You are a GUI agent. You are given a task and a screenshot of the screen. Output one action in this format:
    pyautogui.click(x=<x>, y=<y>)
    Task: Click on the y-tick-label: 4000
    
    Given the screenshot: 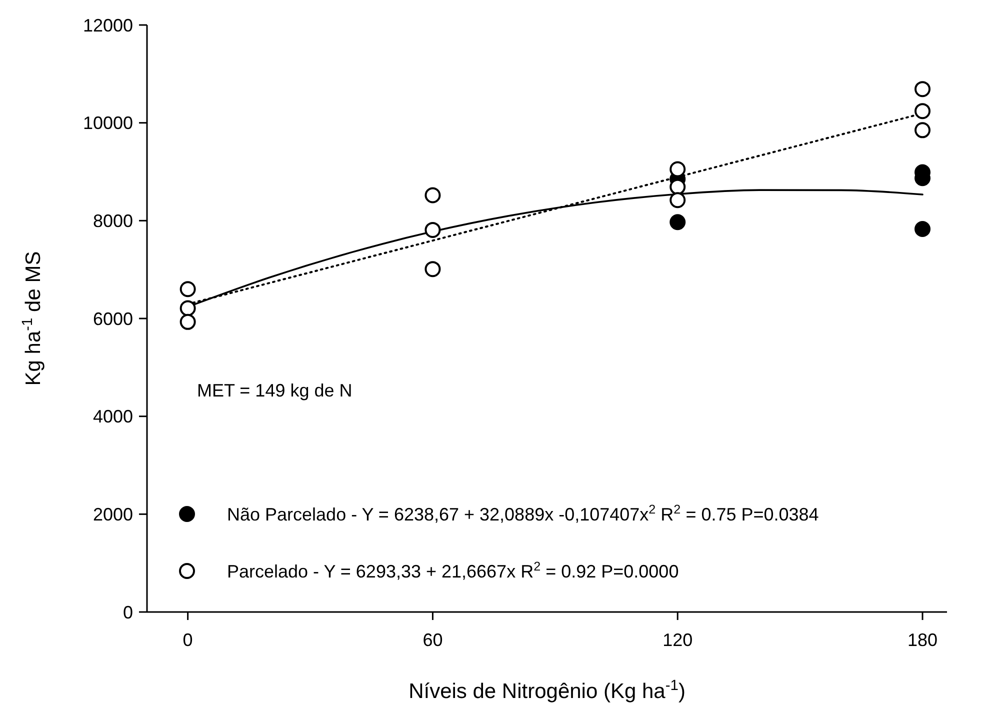 What is the action you would take?
    pyautogui.click(x=112, y=416)
    